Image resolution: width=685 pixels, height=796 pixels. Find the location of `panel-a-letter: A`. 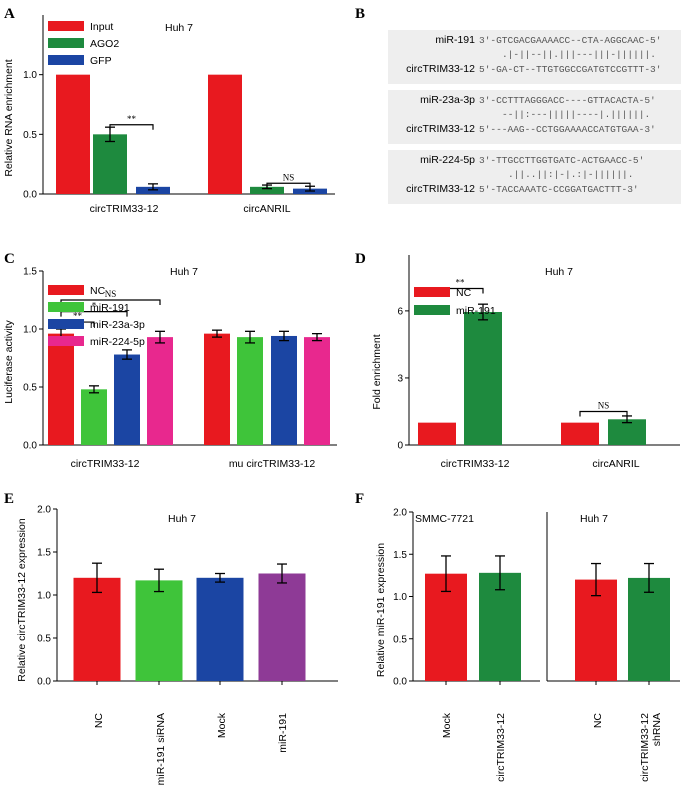

panel-a-letter: A is located at coordinates (9, 14).